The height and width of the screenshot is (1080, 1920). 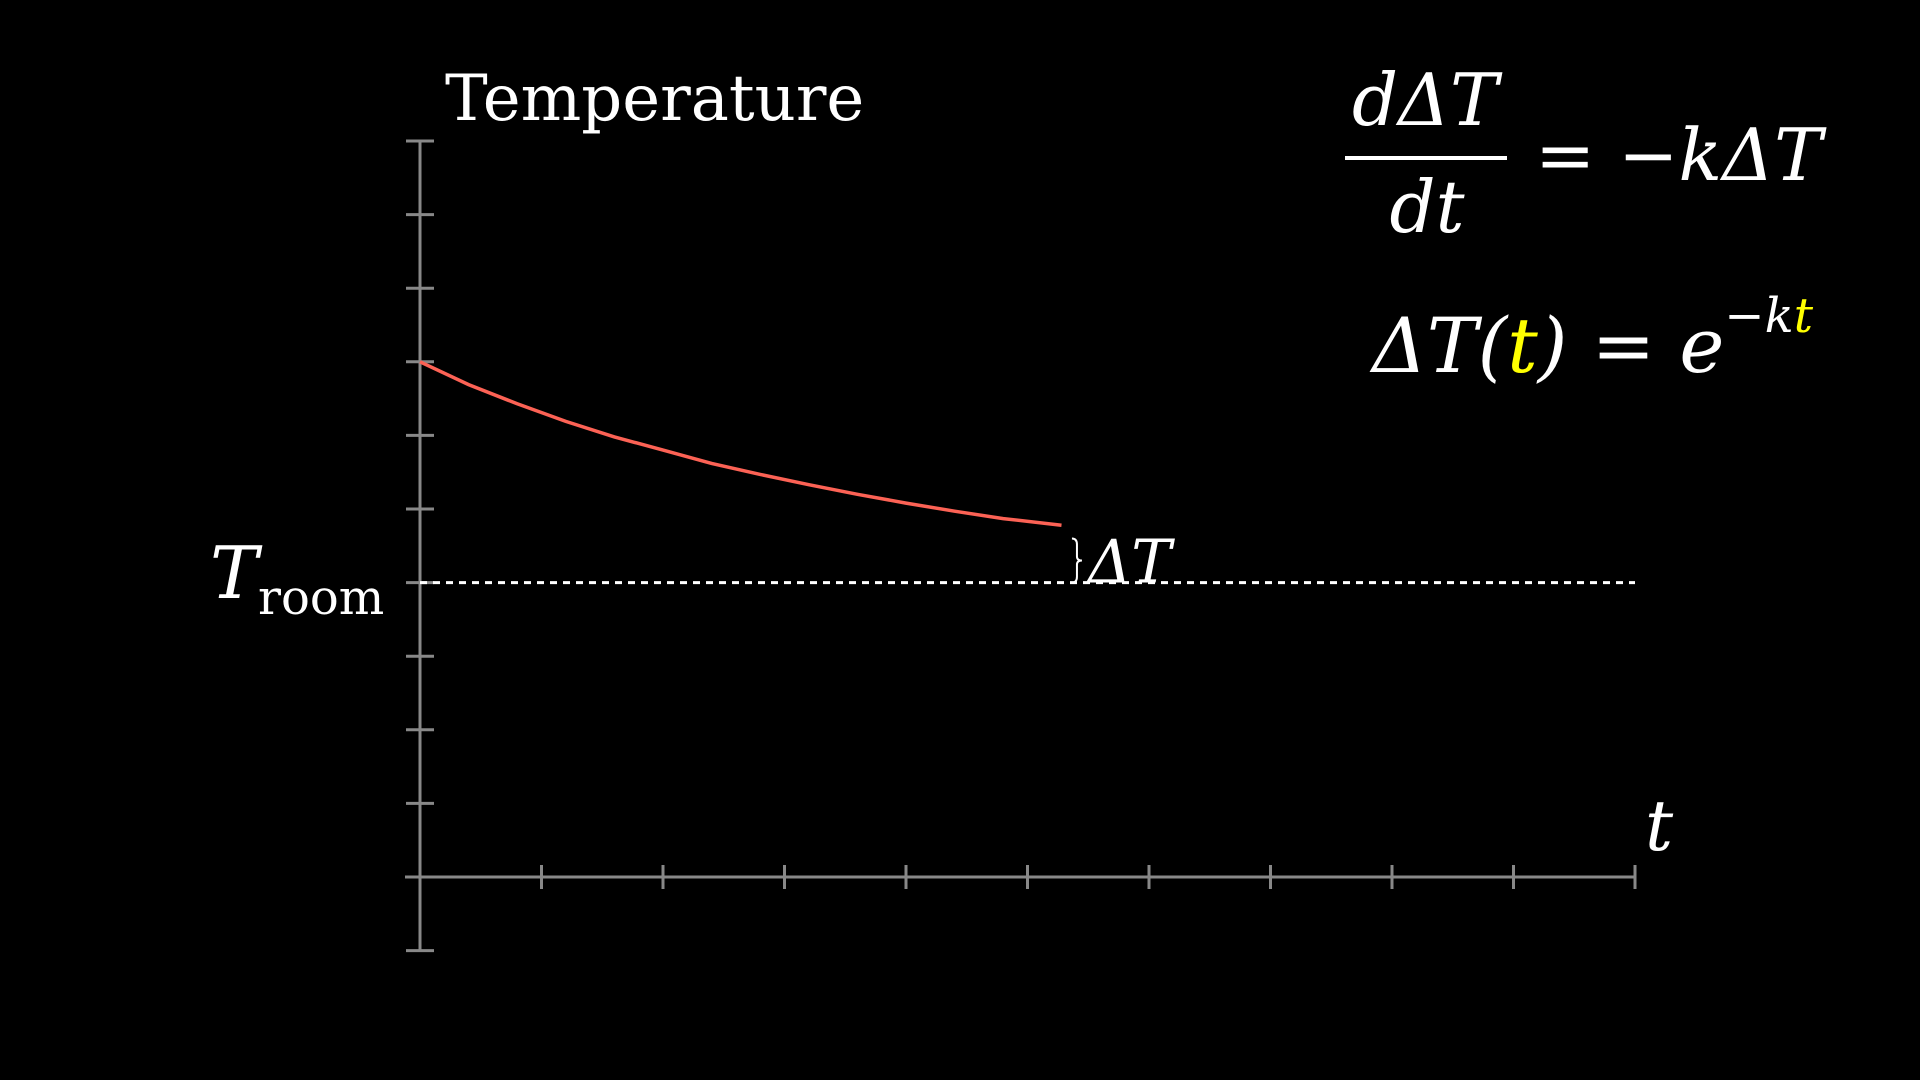 What do you see at coordinates (1758, 316) in the screenshot?
I see `solution-exponent-k: −k` at bounding box center [1758, 316].